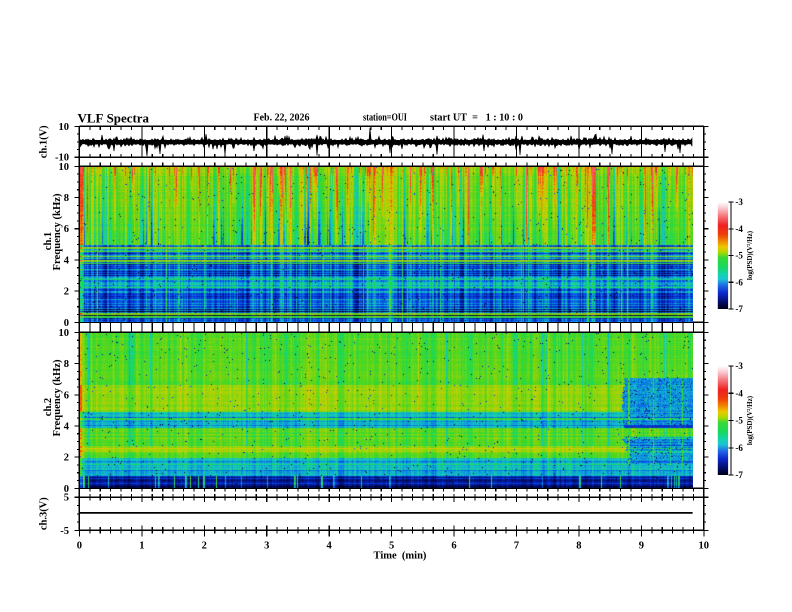 Image resolution: width=792 pixels, height=612 pixels. What do you see at coordinates (48, 241) in the screenshot?
I see `svg-text: ch.1` at bounding box center [48, 241].